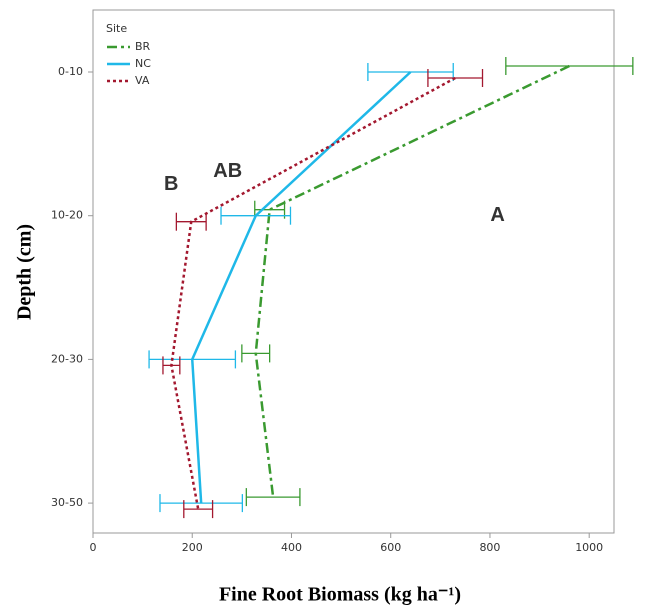 The width and height of the screenshot is (646, 611). Describe the element at coordinates (143, 63) in the screenshot. I see `legend-label: NC` at that location.